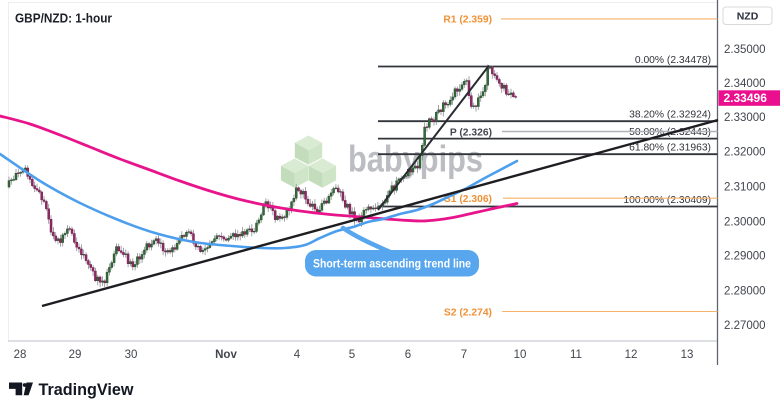 The height and width of the screenshot is (413, 780). Describe the element at coordinates (464, 355) in the screenshot. I see `svg-text: 7` at that location.